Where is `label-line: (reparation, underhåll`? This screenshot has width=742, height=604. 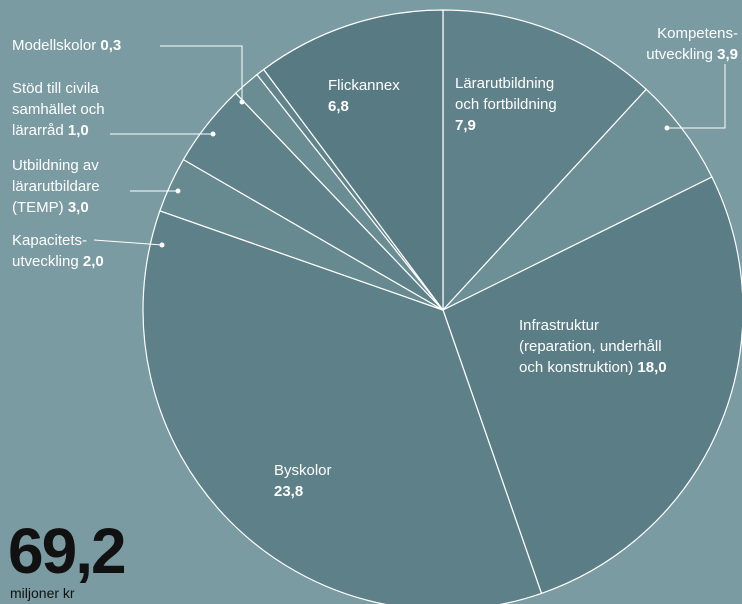
label-line: (reparation, underhåll is located at coordinates (590, 346).